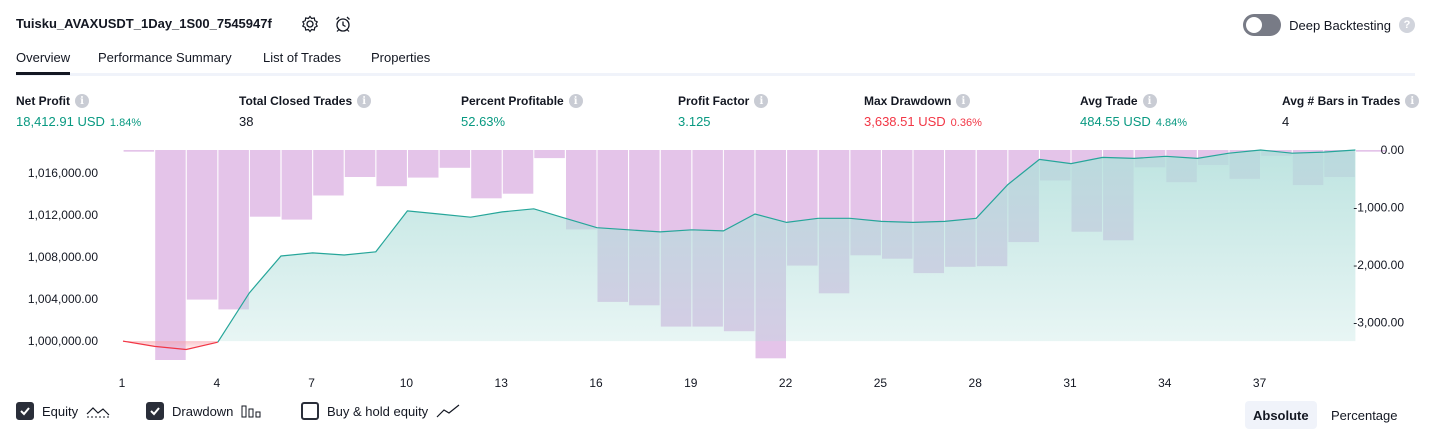 The width and height of the screenshot is (1431, 438). I want to click on toggle-knob, so click(1254, 25).